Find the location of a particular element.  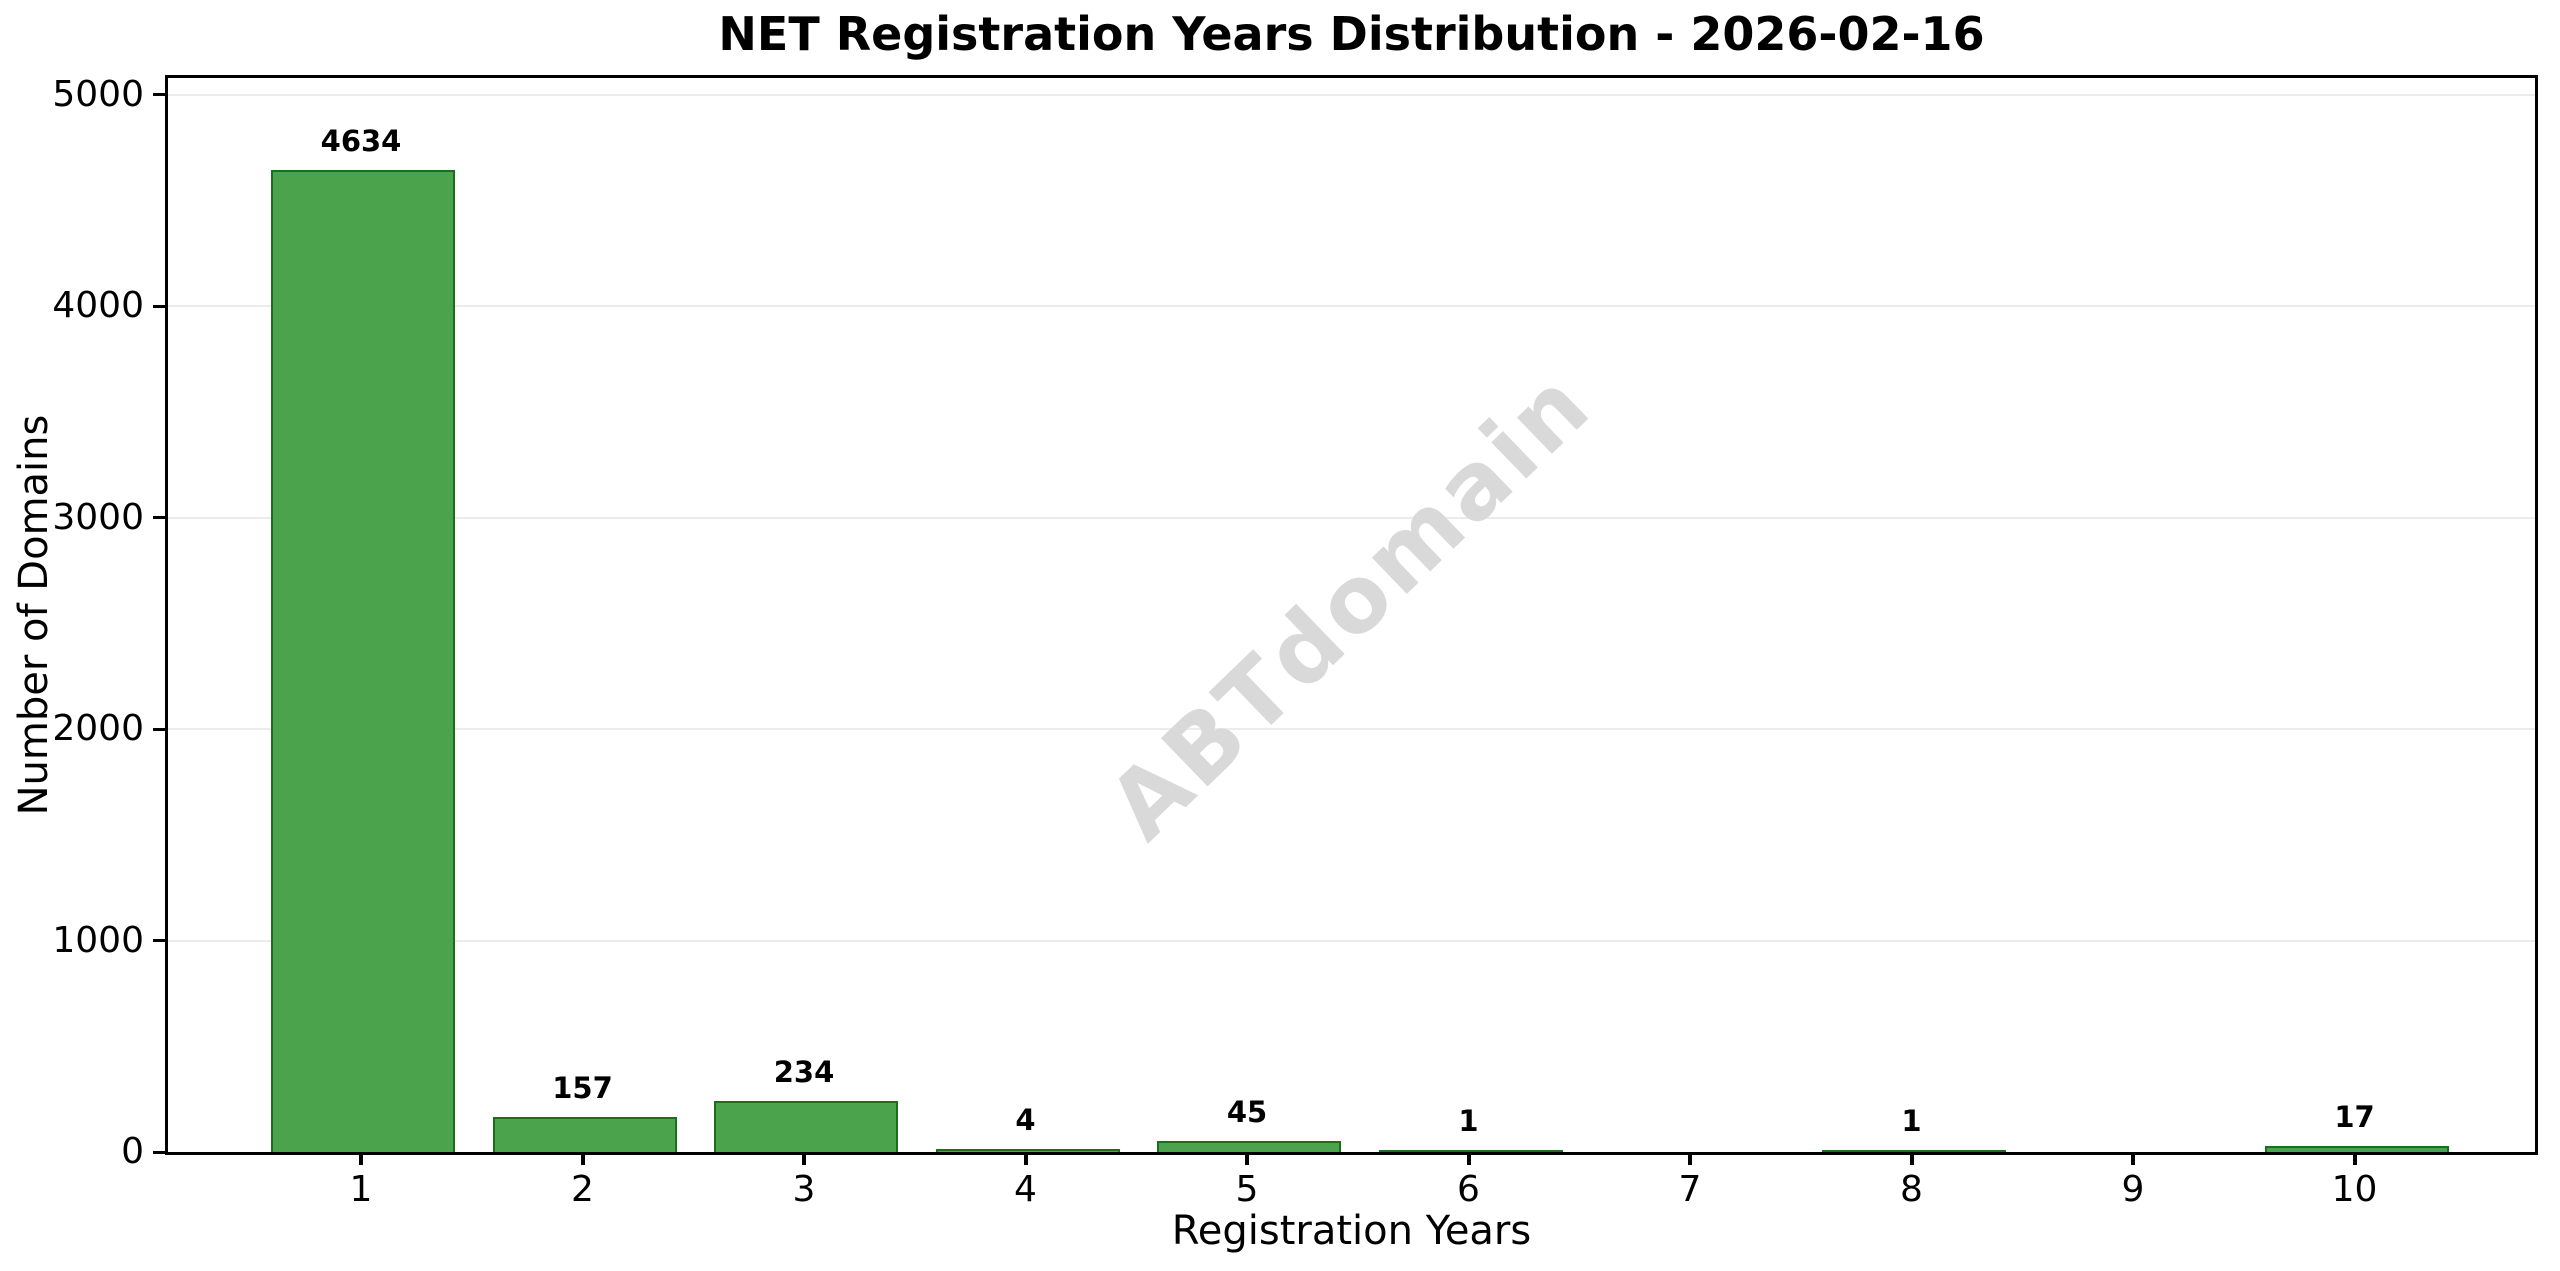

watermark-text: ABTdomain is located at coordinates (1350, 605).